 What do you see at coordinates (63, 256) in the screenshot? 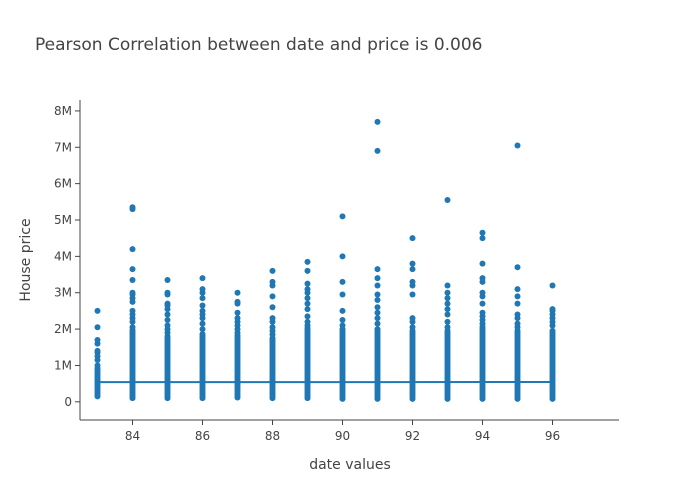
I see `y-tick-label: 4M` at bounding box center [63, 256].